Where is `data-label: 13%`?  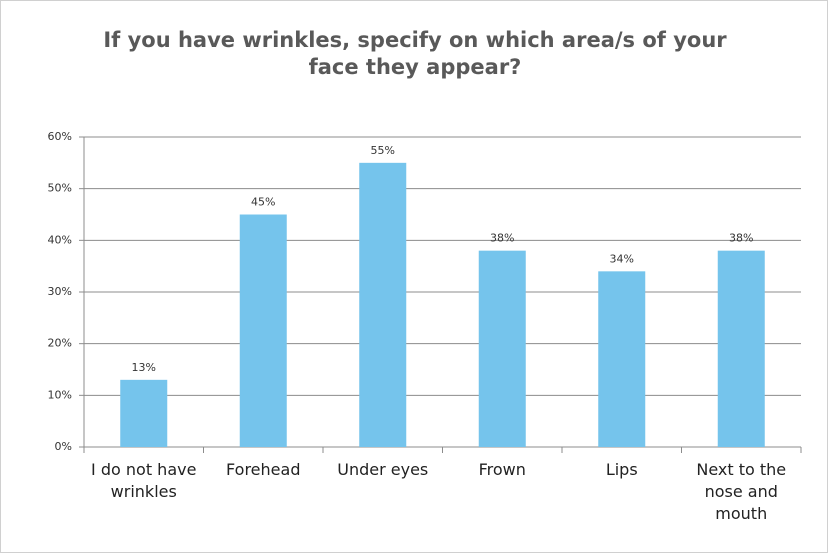
data-label: 13% is located at coordinates (144, 367).